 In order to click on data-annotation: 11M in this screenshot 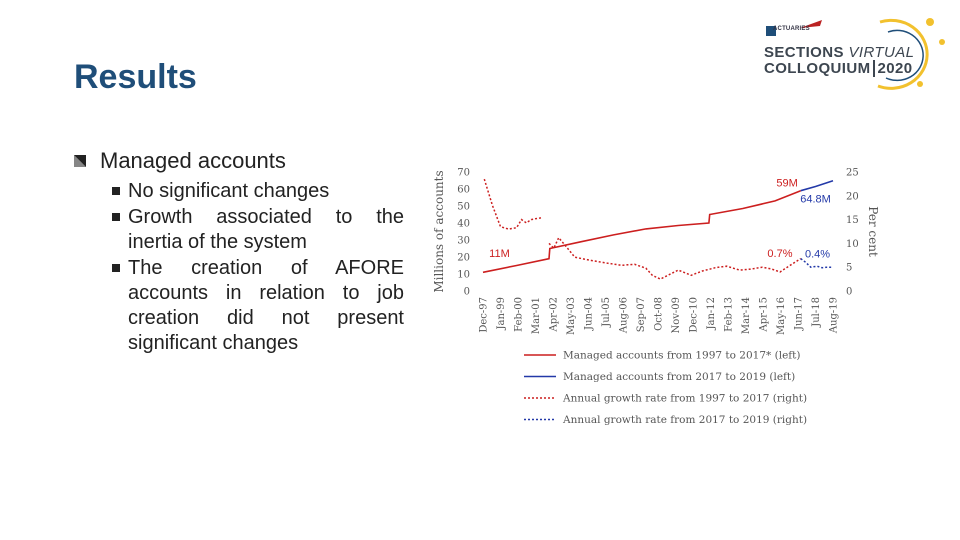, I will do `click(499, 254)`.